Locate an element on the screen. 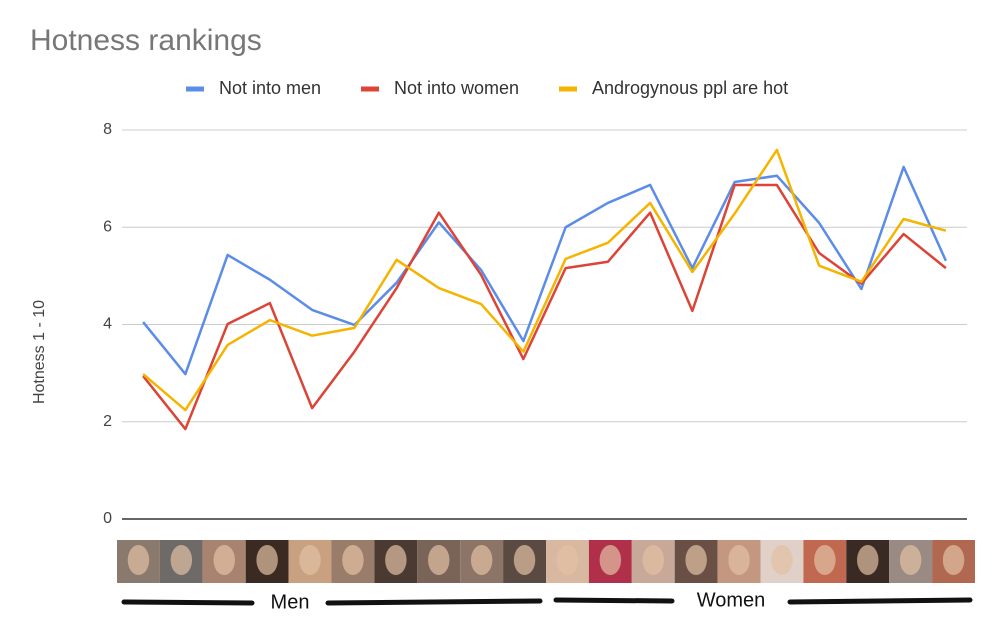  annotation: Men is located at coordinates (290, 602).